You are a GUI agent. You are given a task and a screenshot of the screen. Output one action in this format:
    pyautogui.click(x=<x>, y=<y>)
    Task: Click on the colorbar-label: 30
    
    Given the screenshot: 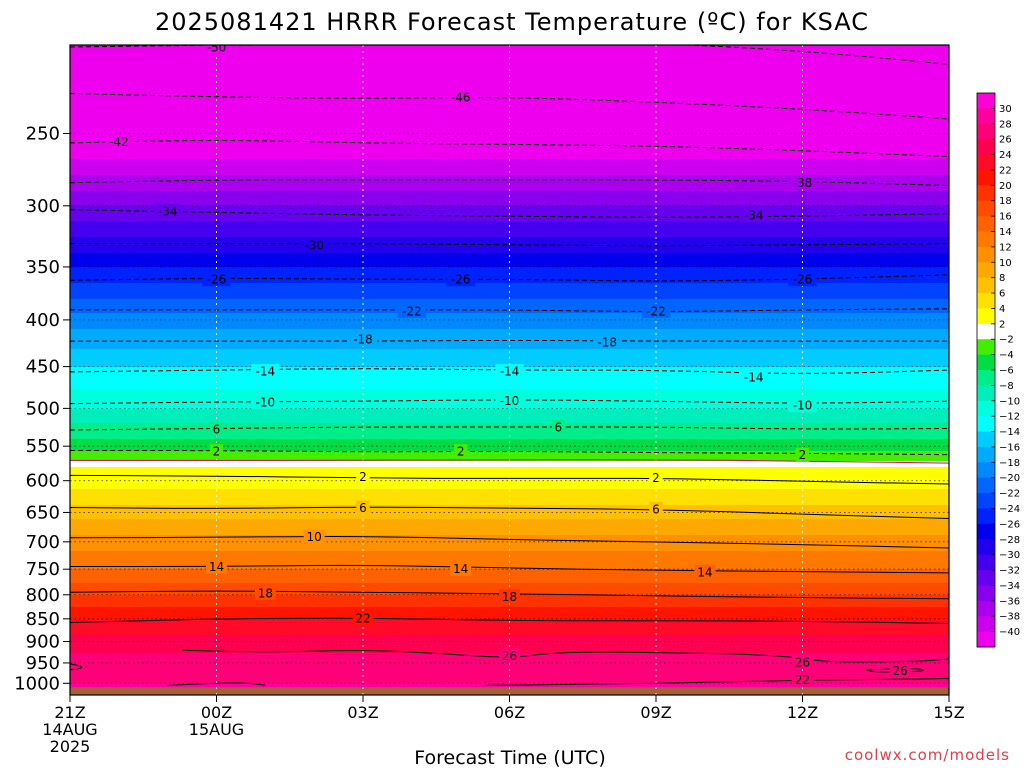 What is the action you would take?
    pyautogui.click(x=1005, y=109)
    